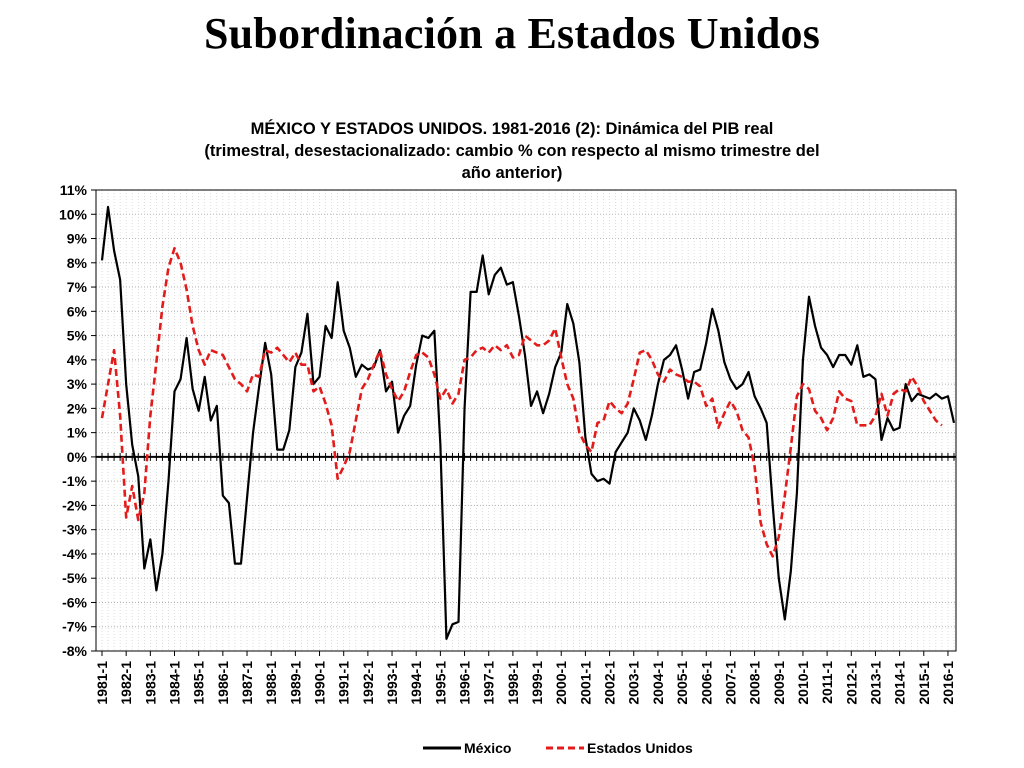 The width and height of the screenshot is (1024, 768). What do you see at coordinates (558, 748) in the screenshot?
I see `legend-layer: México Estados Unidos` at bounding box center [558, 748].